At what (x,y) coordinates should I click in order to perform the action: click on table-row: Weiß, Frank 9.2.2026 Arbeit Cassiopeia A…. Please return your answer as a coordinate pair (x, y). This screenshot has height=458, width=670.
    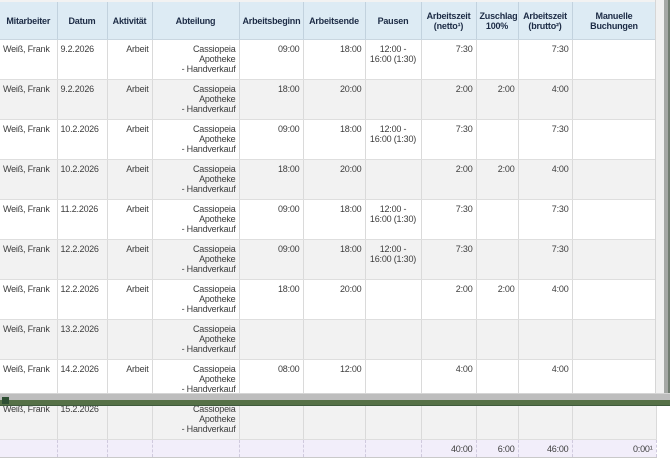
    Looking at the image, I should click on (328, 99).